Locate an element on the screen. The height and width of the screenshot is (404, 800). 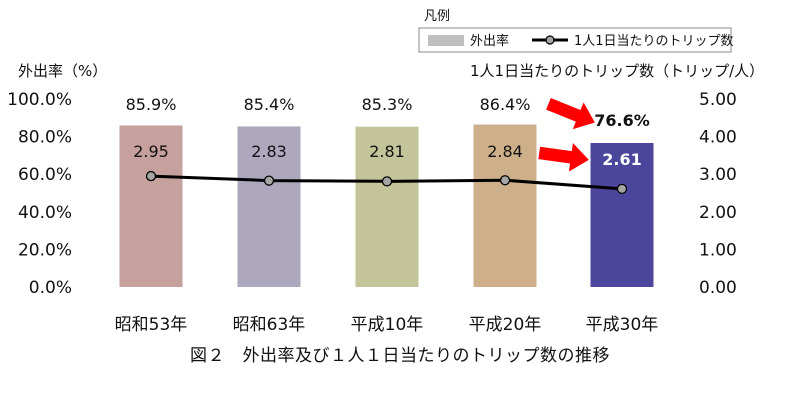
bar-value-label: 86.4% is located at coordinates (505, 104).